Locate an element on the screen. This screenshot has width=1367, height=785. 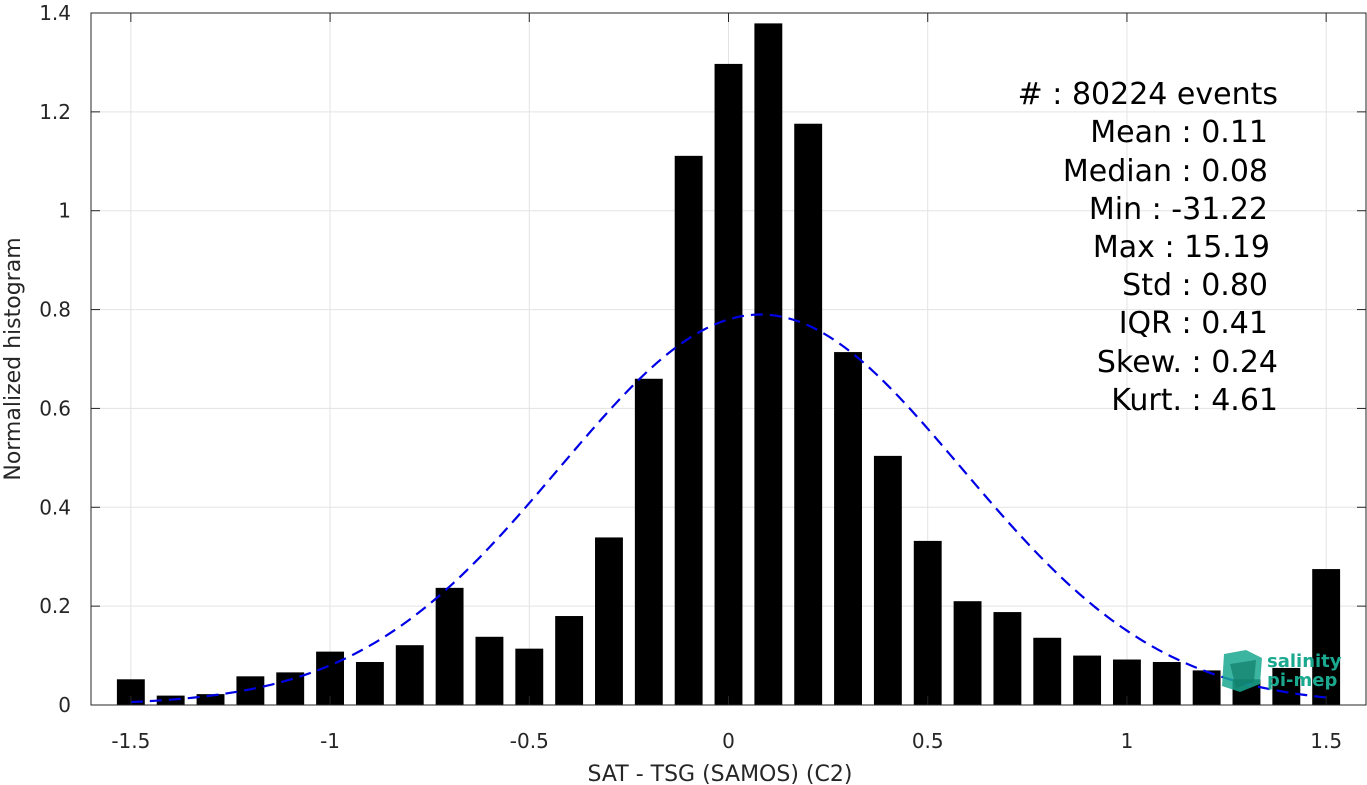
stat-kurt: Kurt. : 4.61 is located at coordinates (1194, 400).